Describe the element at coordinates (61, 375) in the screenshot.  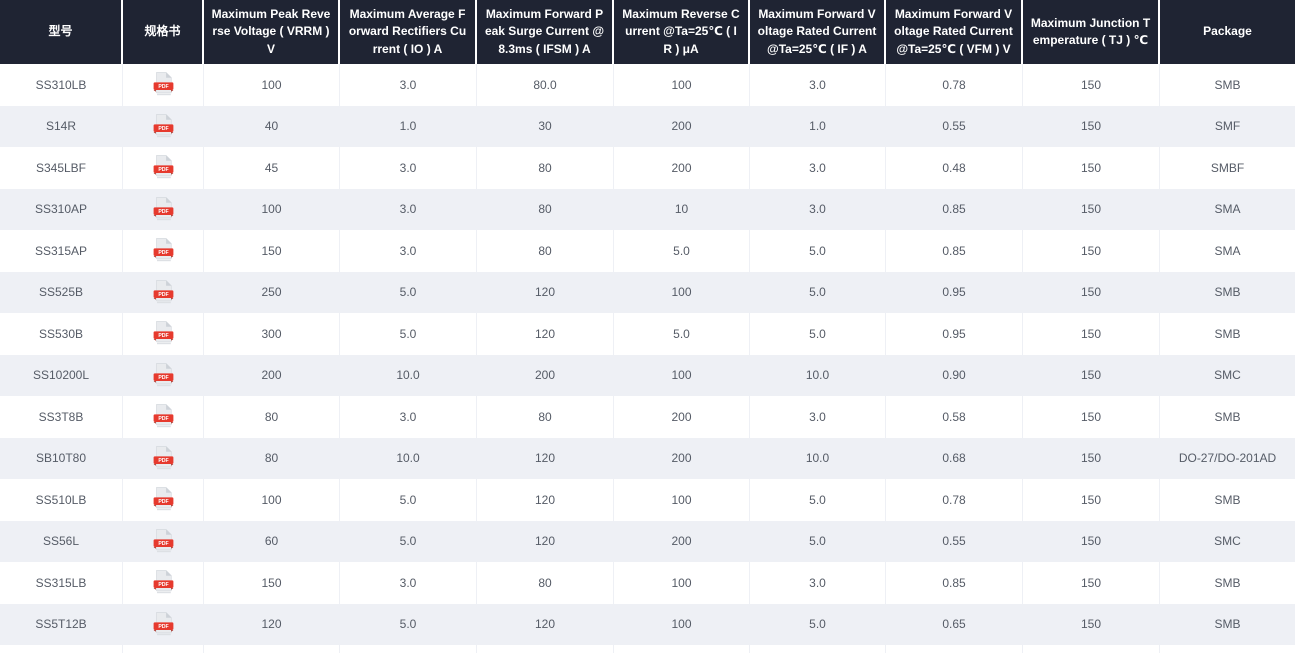
I see `model-cell: SS10200L` at that location.